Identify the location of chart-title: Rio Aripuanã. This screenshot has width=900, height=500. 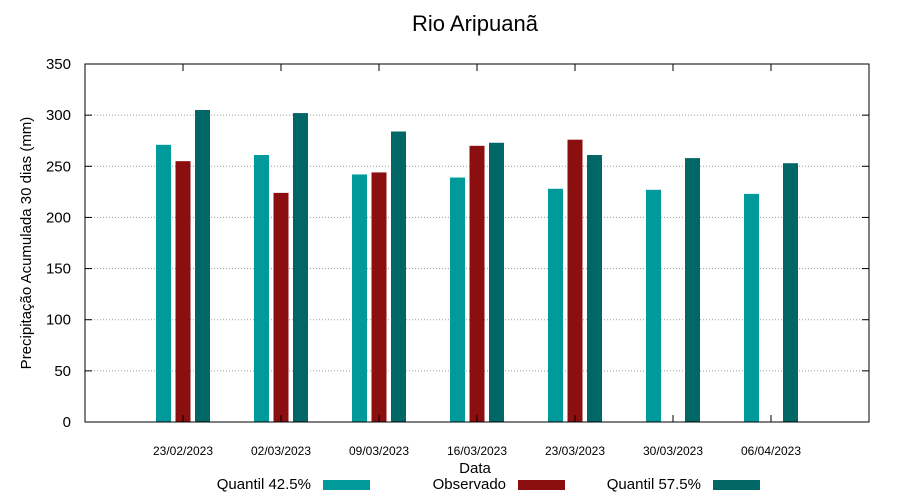
(475, 23).